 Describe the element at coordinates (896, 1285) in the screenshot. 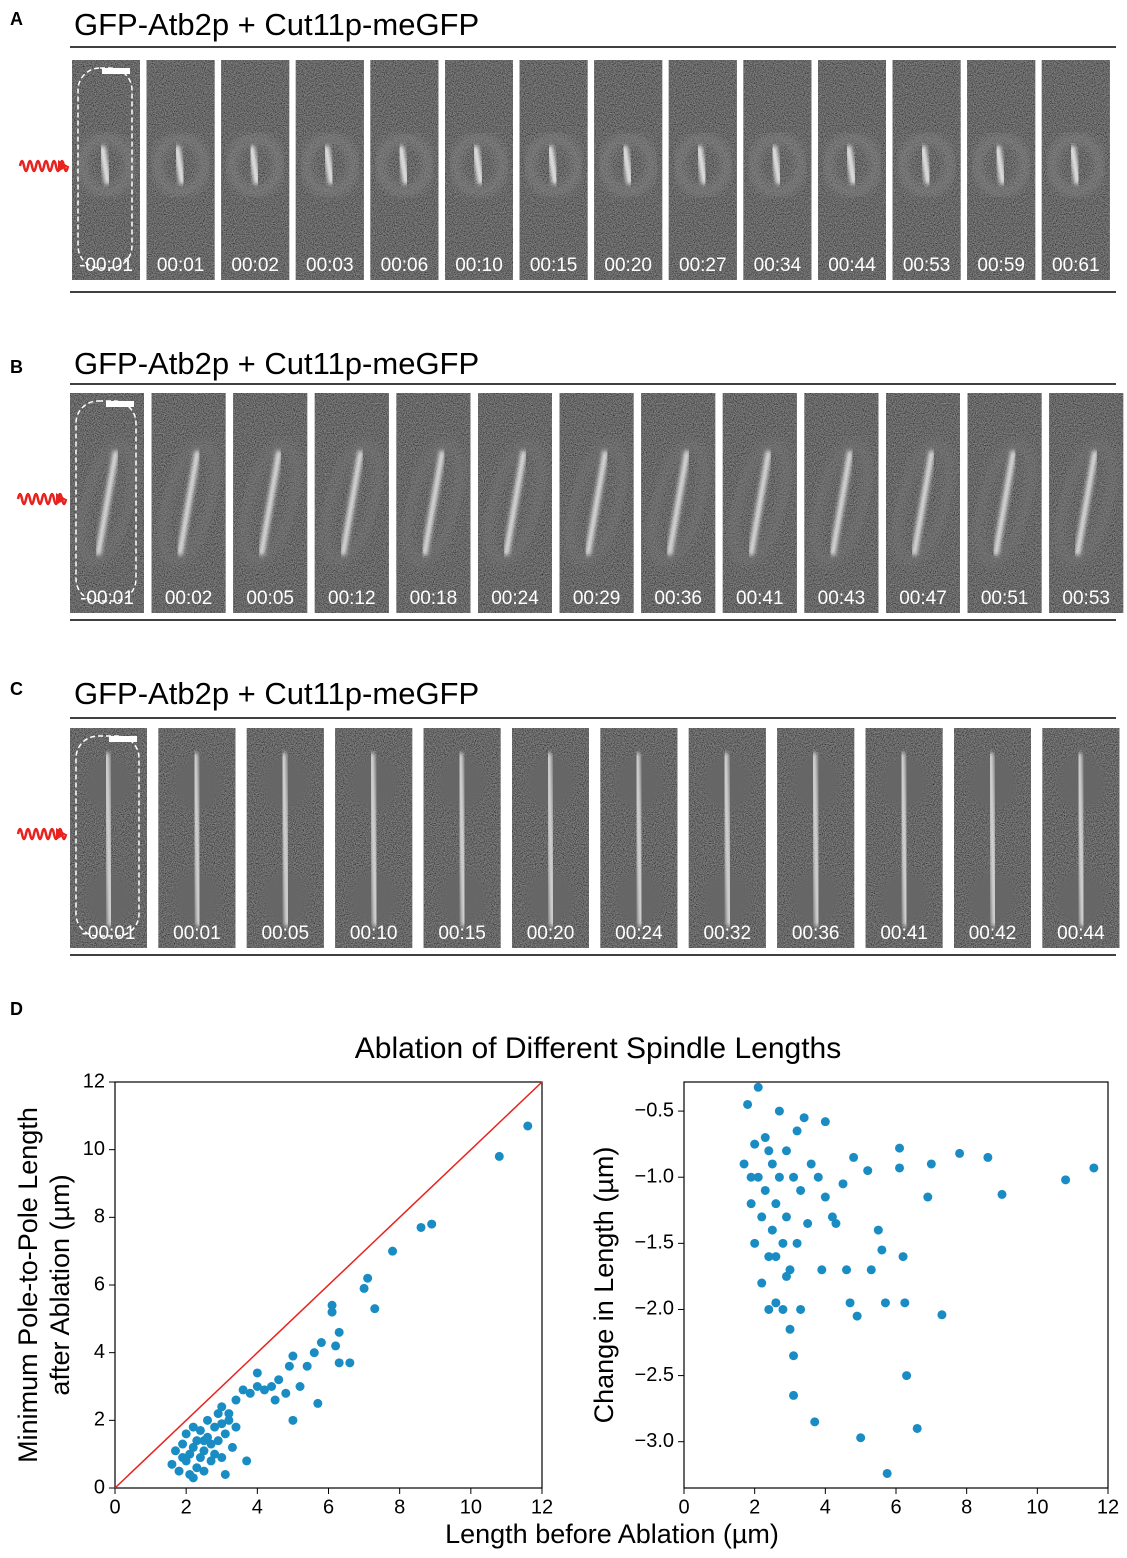

I see `plot-frame` at that location.